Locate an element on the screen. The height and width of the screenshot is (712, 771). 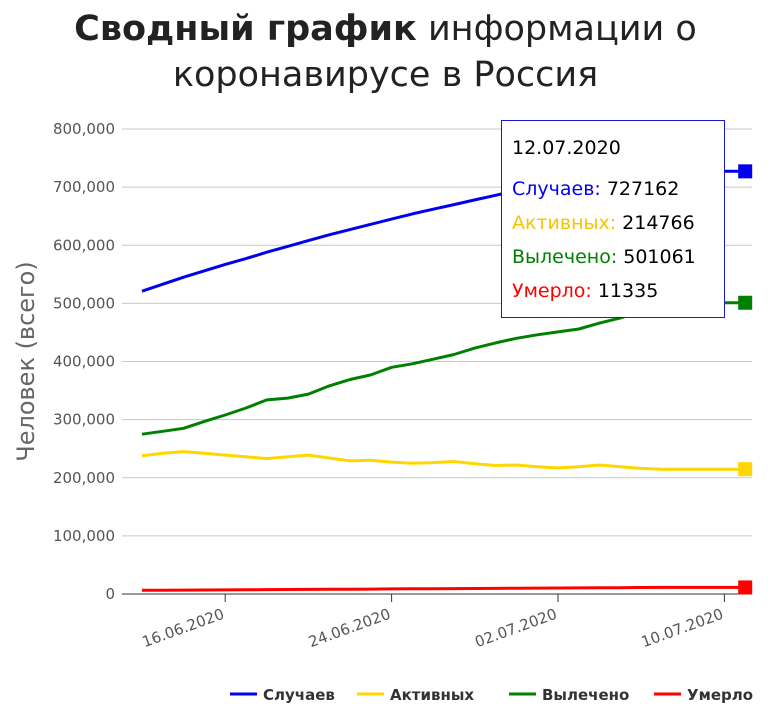
tooltip-row: Умерло: 11335 is located at coordinates (585, 291).